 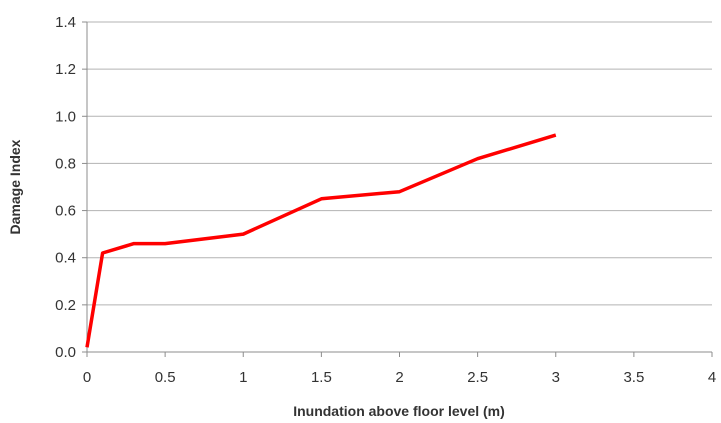 I want to click on x-axis-title: Inundation above floor level (m), so click(x=399, y=411).